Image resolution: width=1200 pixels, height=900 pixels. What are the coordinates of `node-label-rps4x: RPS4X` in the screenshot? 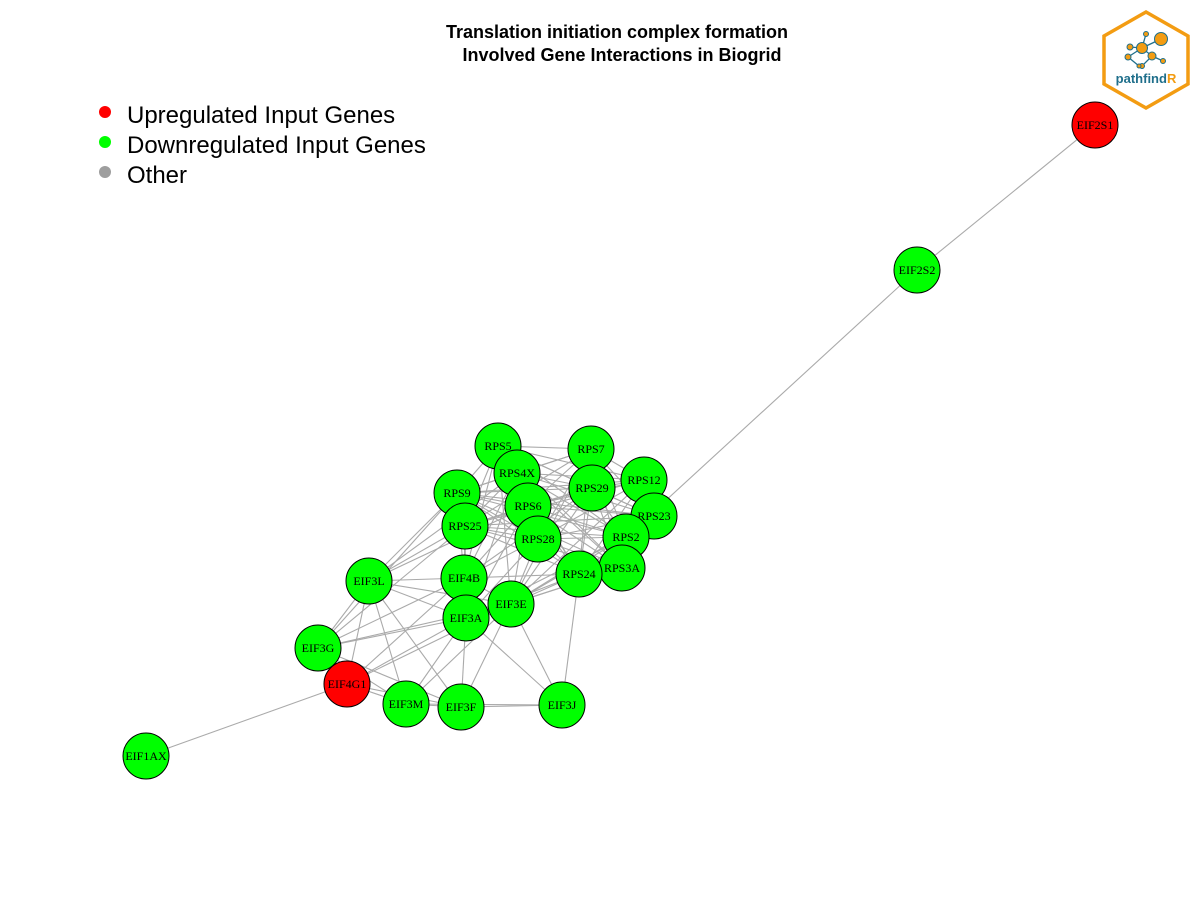 It's located at (517, 473).